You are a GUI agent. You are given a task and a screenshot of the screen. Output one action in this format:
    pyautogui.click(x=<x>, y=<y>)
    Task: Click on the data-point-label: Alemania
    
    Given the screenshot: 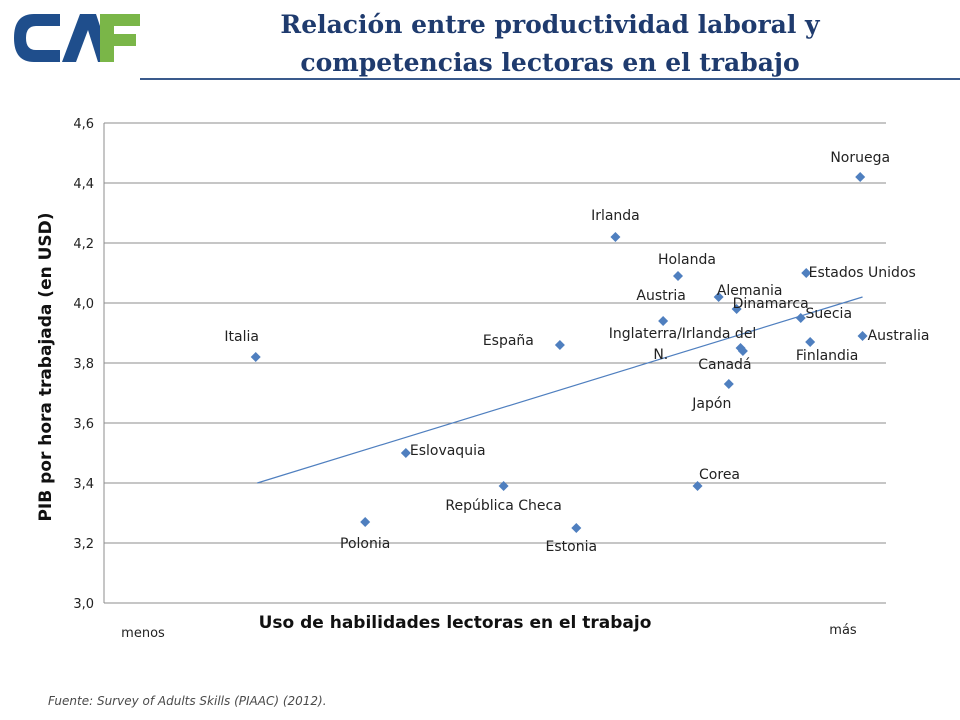 What is the action you would take?
    pyautogui.click(x=750, y=291)
    